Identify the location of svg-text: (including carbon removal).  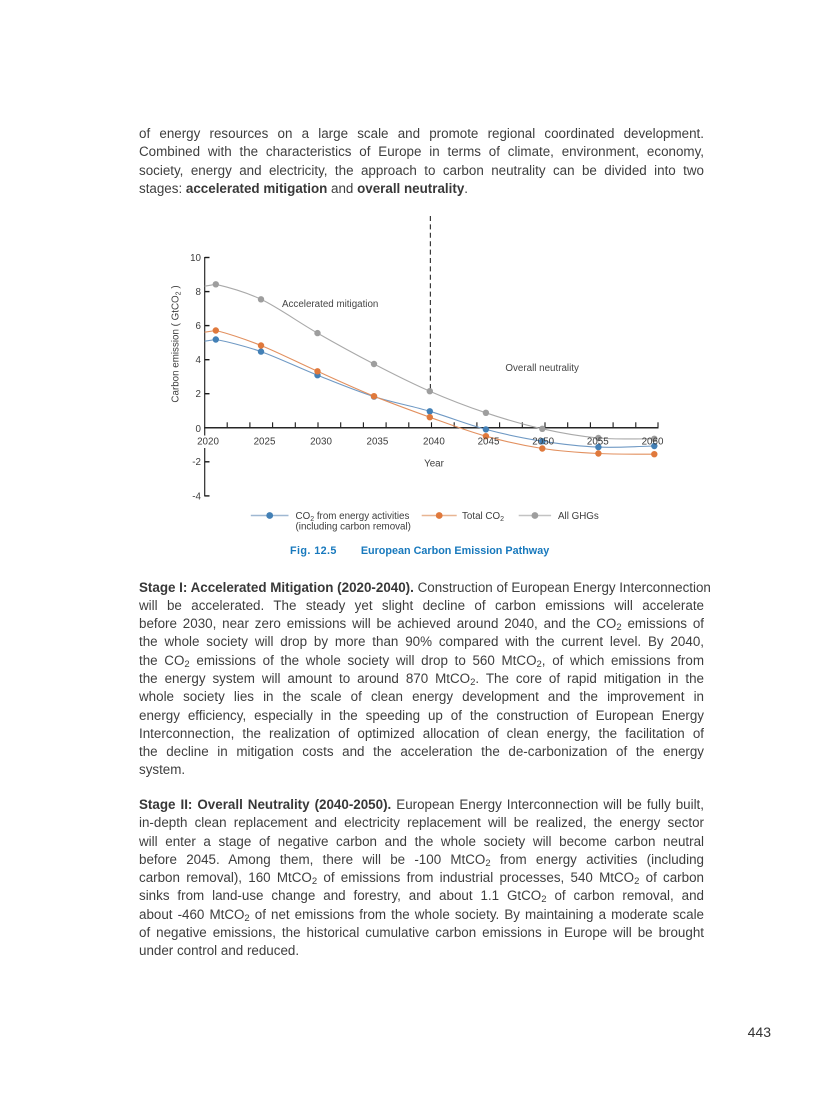
(353, 526).